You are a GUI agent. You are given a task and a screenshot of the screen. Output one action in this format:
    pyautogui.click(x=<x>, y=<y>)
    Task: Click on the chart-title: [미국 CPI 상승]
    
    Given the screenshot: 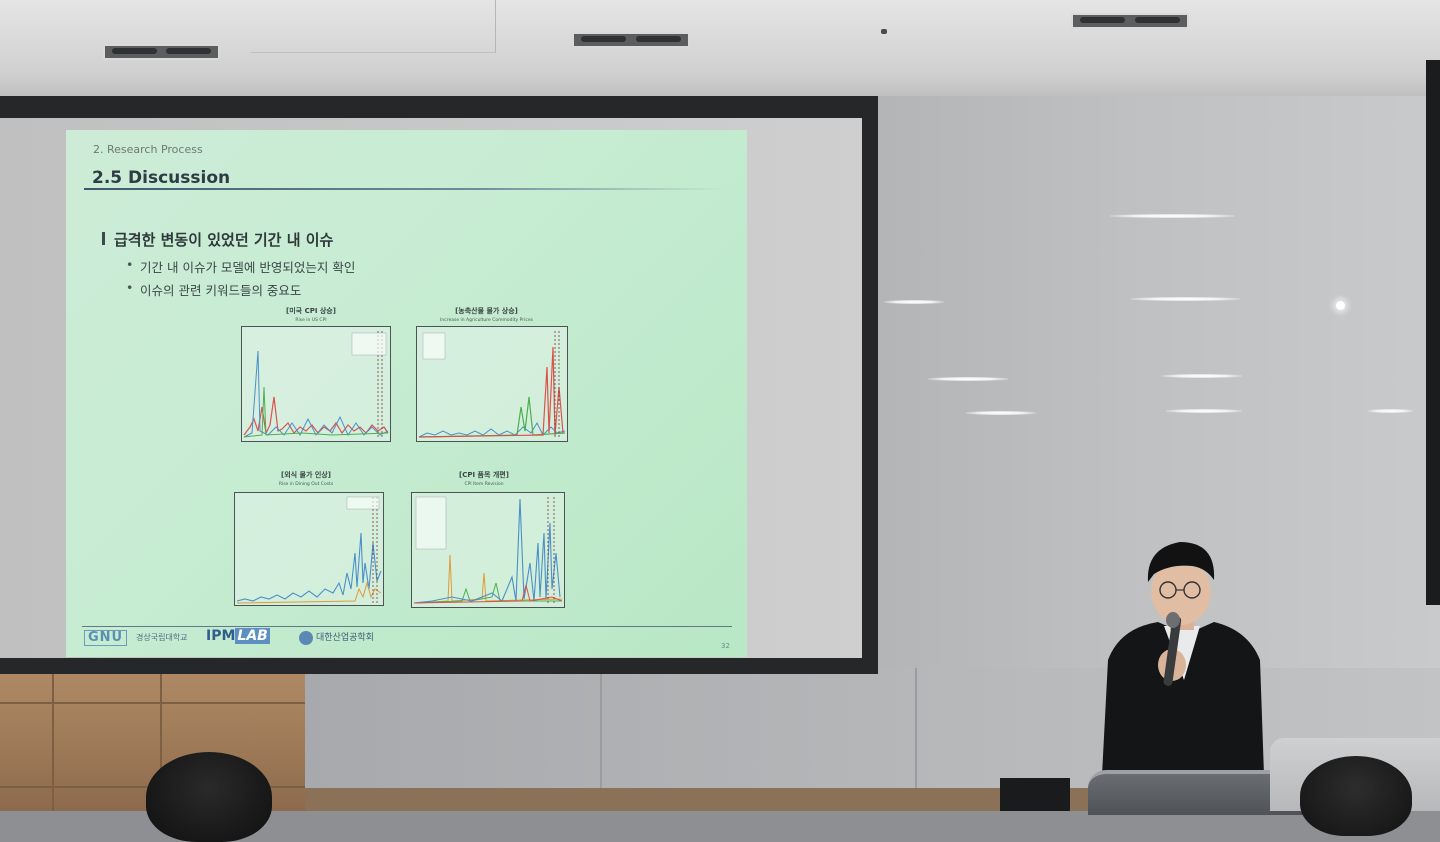 What is the action you would take?
    pyautogui.click(x=311, y=311)
    